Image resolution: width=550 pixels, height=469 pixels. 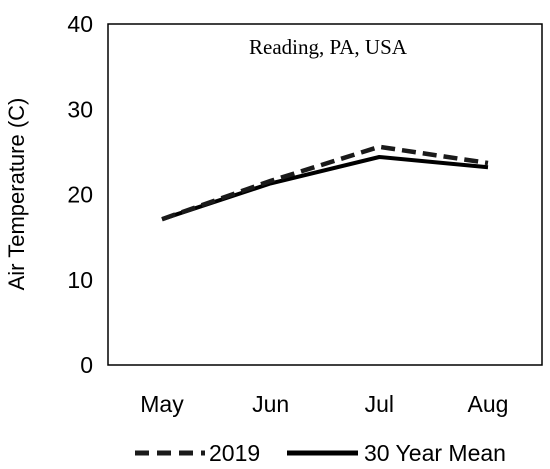 What do you see at coordinates (328, 47) in the screenshot?
I see `chart-annotation: Reading, PA, USA` at bounding box center [328, 47].